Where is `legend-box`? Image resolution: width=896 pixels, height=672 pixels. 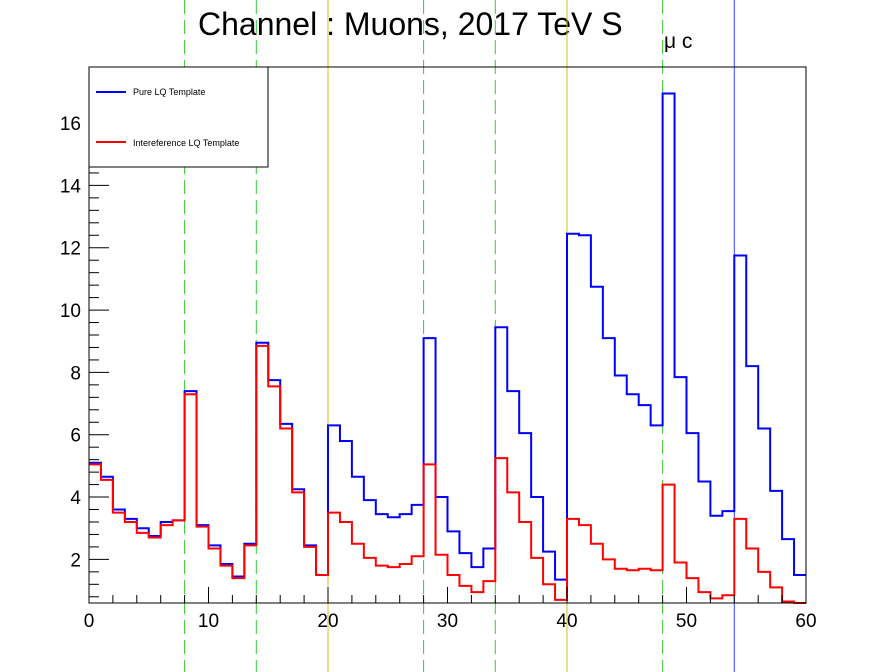
legend-box is located at coordinates (178, 117).